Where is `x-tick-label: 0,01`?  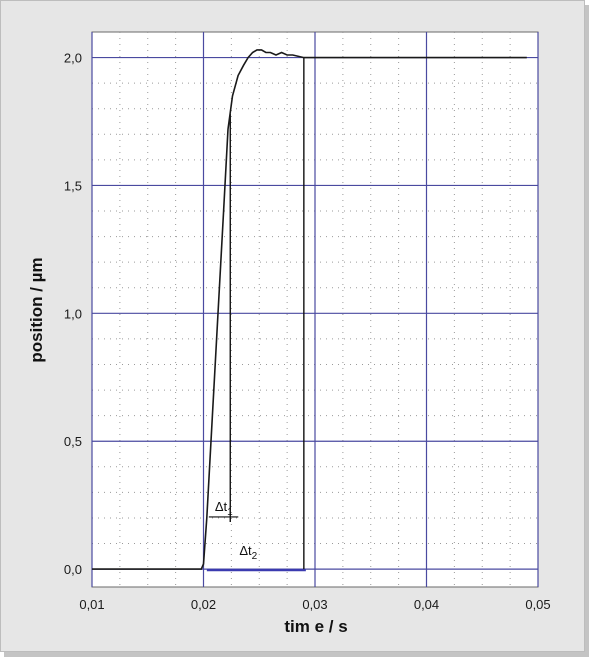 x-tick-label: 0,01 is located at coordinates (91, 604).